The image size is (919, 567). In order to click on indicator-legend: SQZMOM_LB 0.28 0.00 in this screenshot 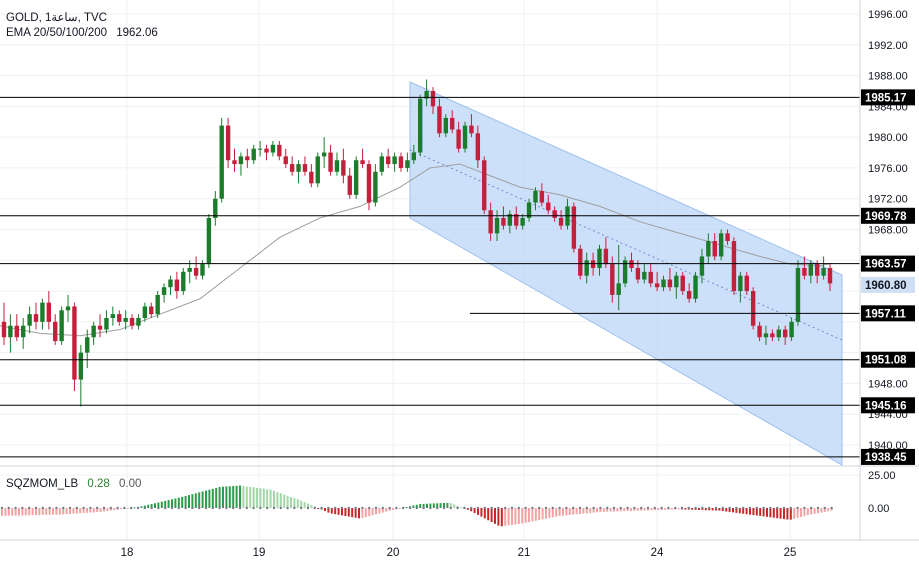, I will do `click(76, 484)`.